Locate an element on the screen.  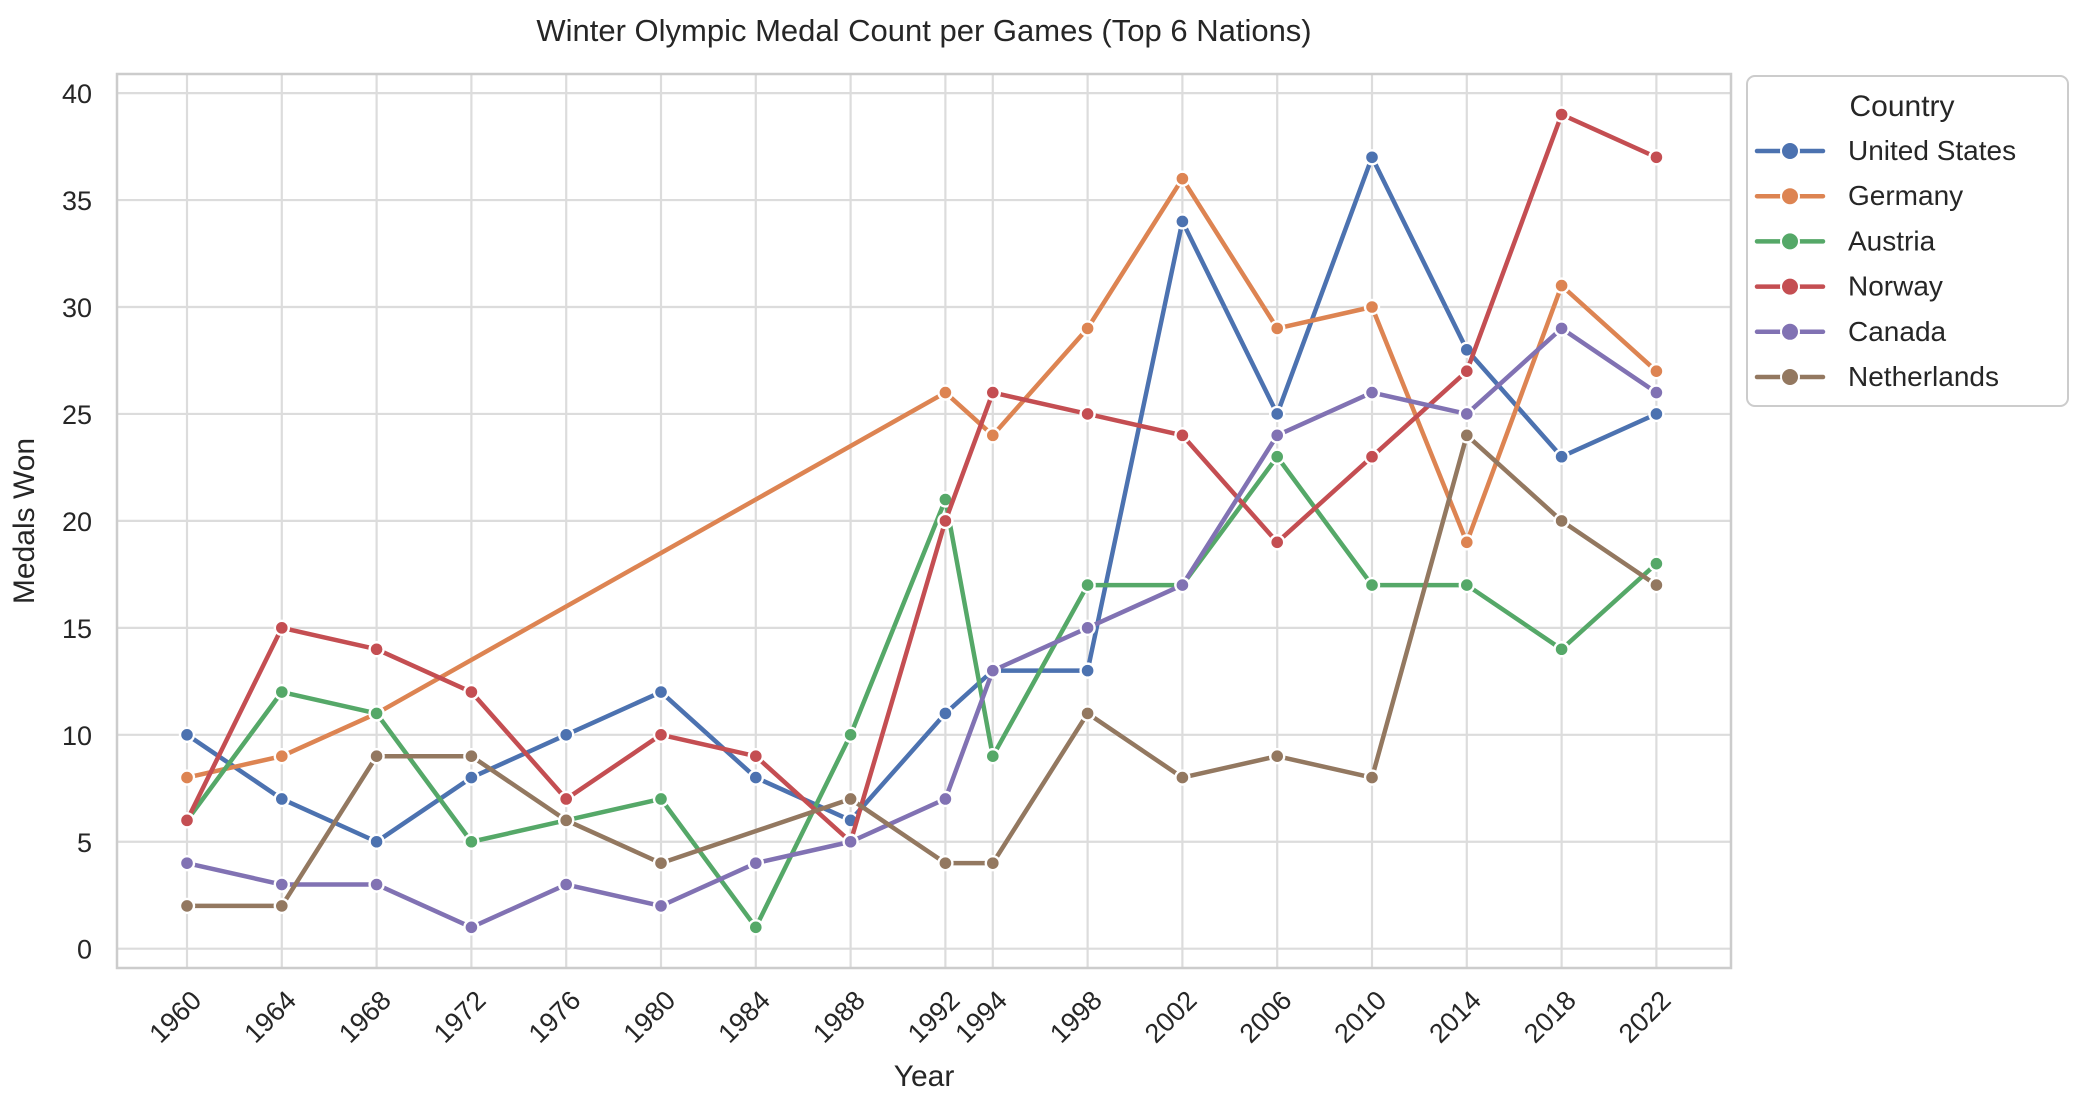
x-tick-label: 2018 is located at coordinates (1550, 1017).